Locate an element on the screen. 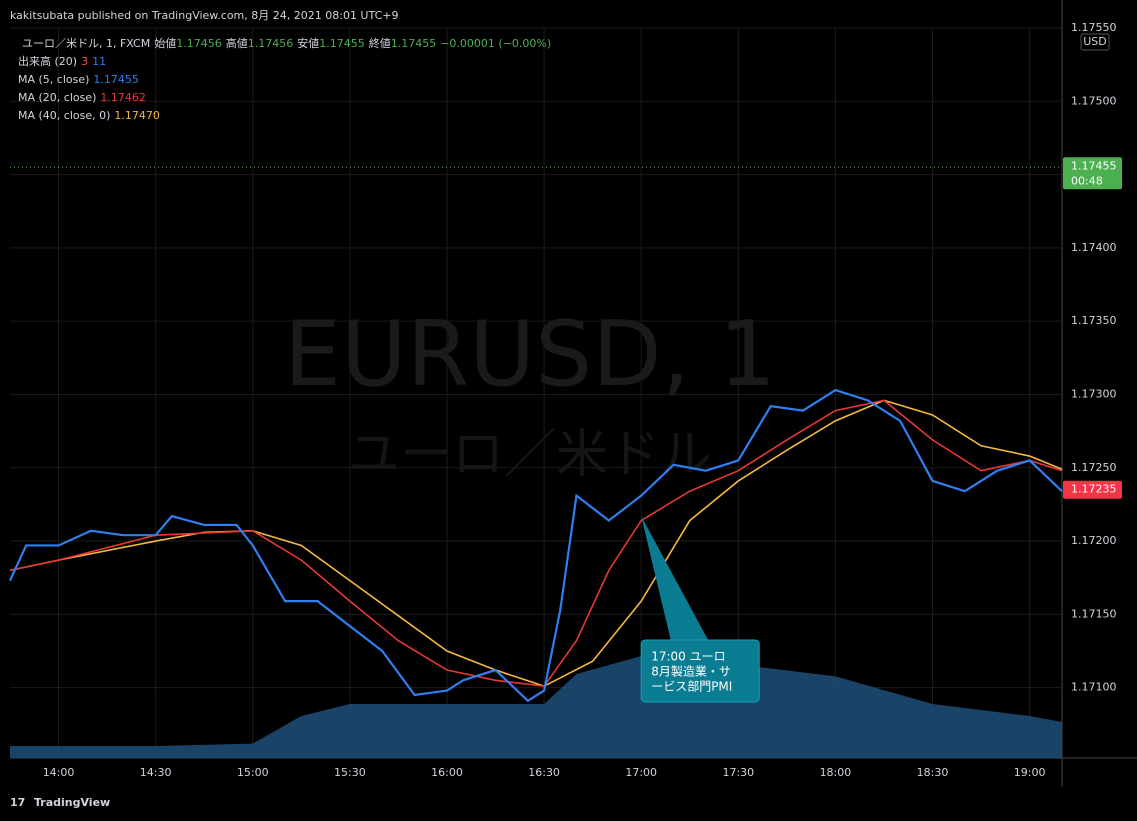 Image resolution: width=1137 pixels, height=821 pixels. x-tick-label: 16:00 is located at coordinates (447, 772).